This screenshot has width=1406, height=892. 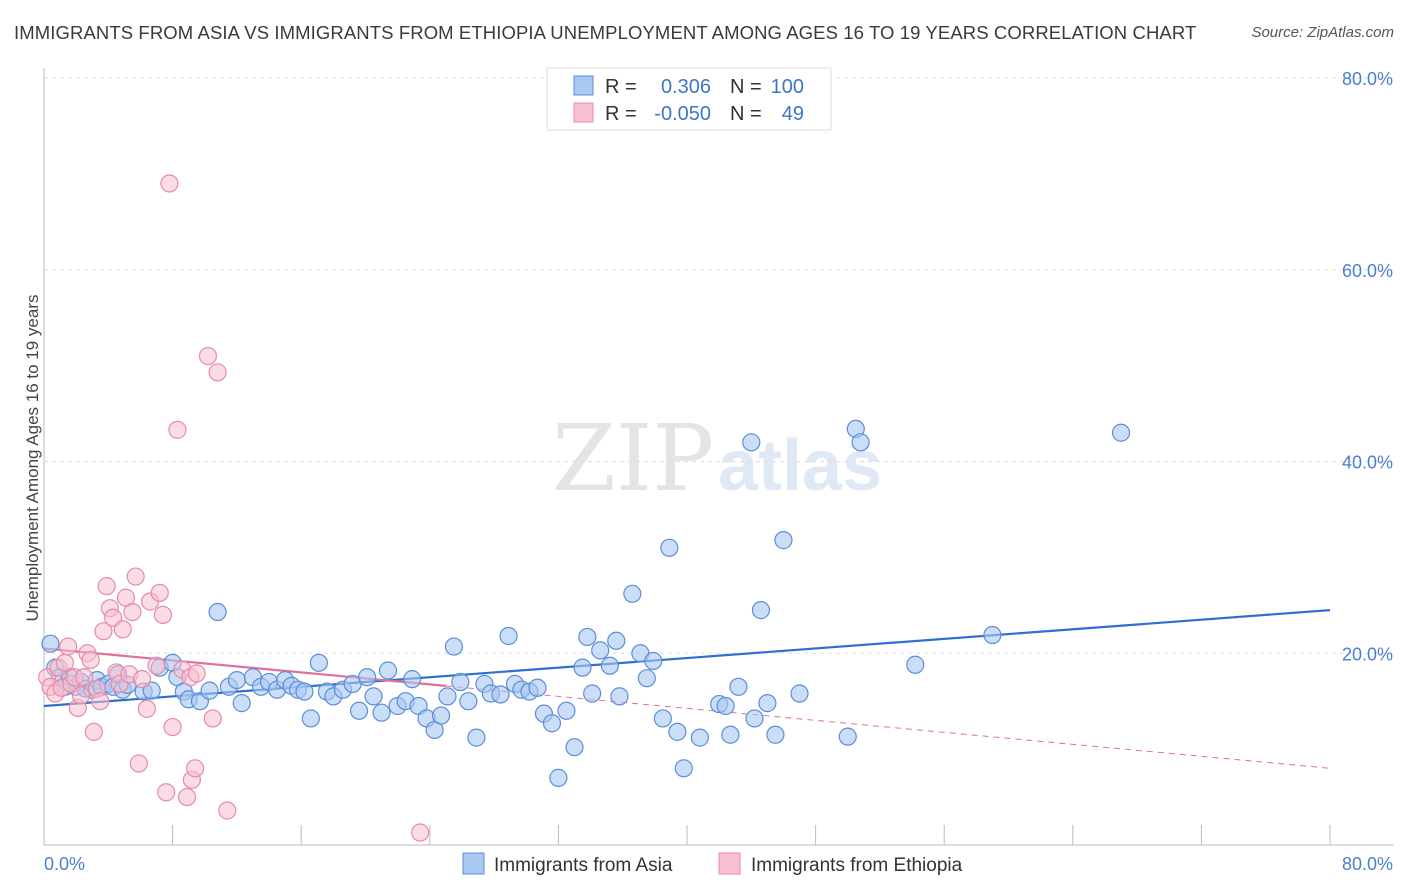 What do you see at coordinates (787, 87) in the screenshot?
I see `legend-n-value-asia: 100` at bounding box center [787, 87].